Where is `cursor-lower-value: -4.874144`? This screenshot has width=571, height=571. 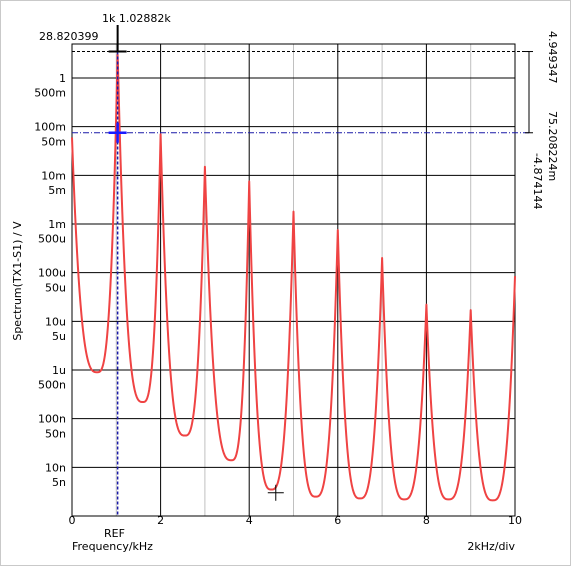 cursor-lower-value: -4.874144 is located at coordinates (537, 181).